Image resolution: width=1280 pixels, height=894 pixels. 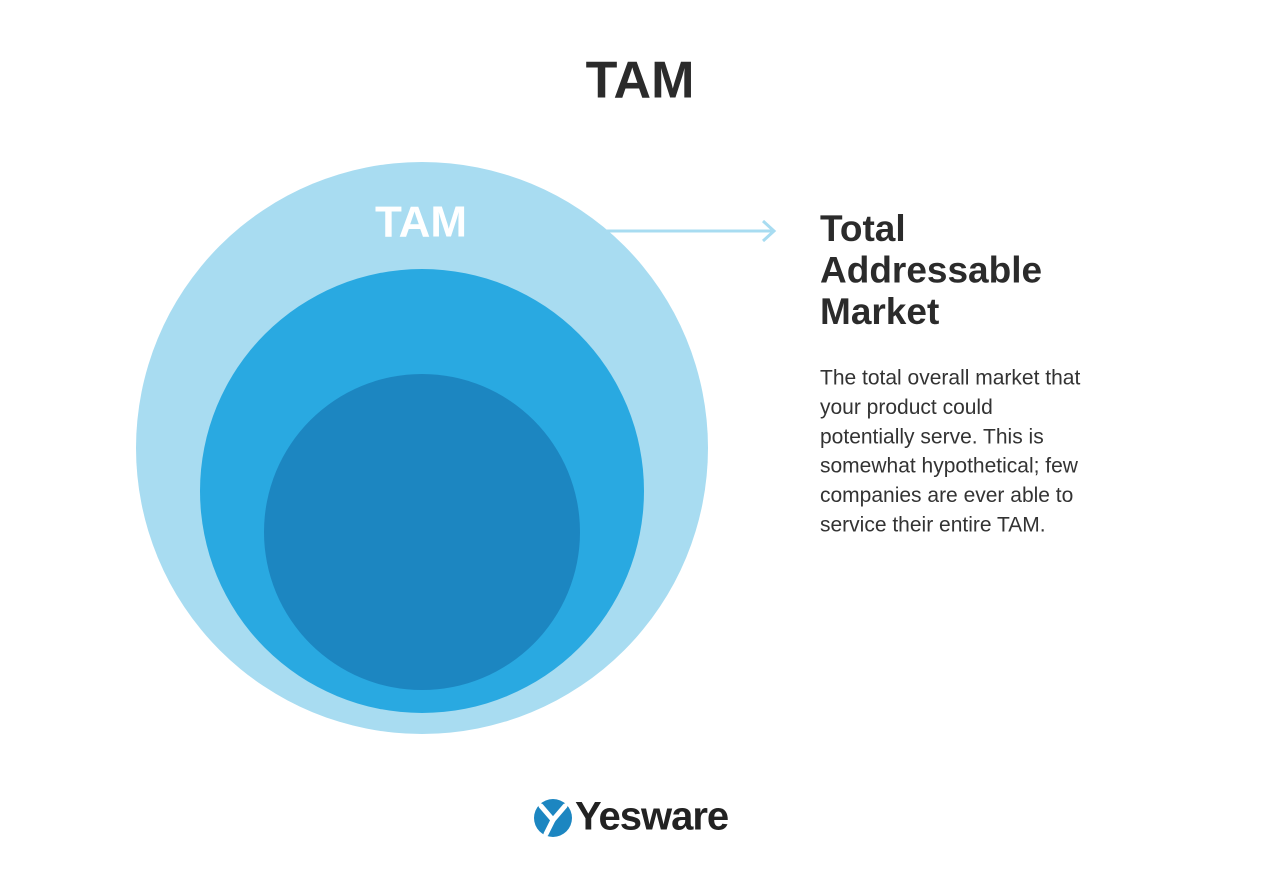 I want to click on description-line: The total overall market that, so click(x=950, y=378).